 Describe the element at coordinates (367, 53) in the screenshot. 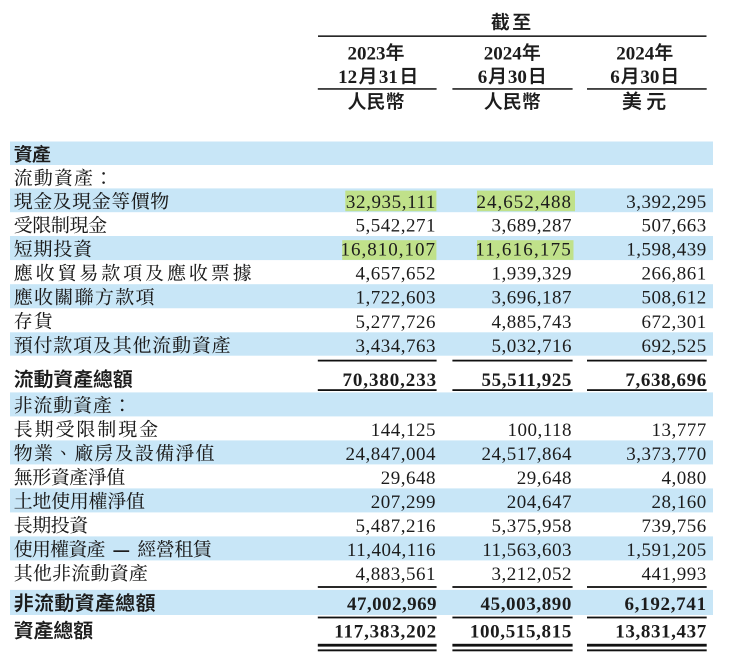

I see `svg-text: 2023` at that location.